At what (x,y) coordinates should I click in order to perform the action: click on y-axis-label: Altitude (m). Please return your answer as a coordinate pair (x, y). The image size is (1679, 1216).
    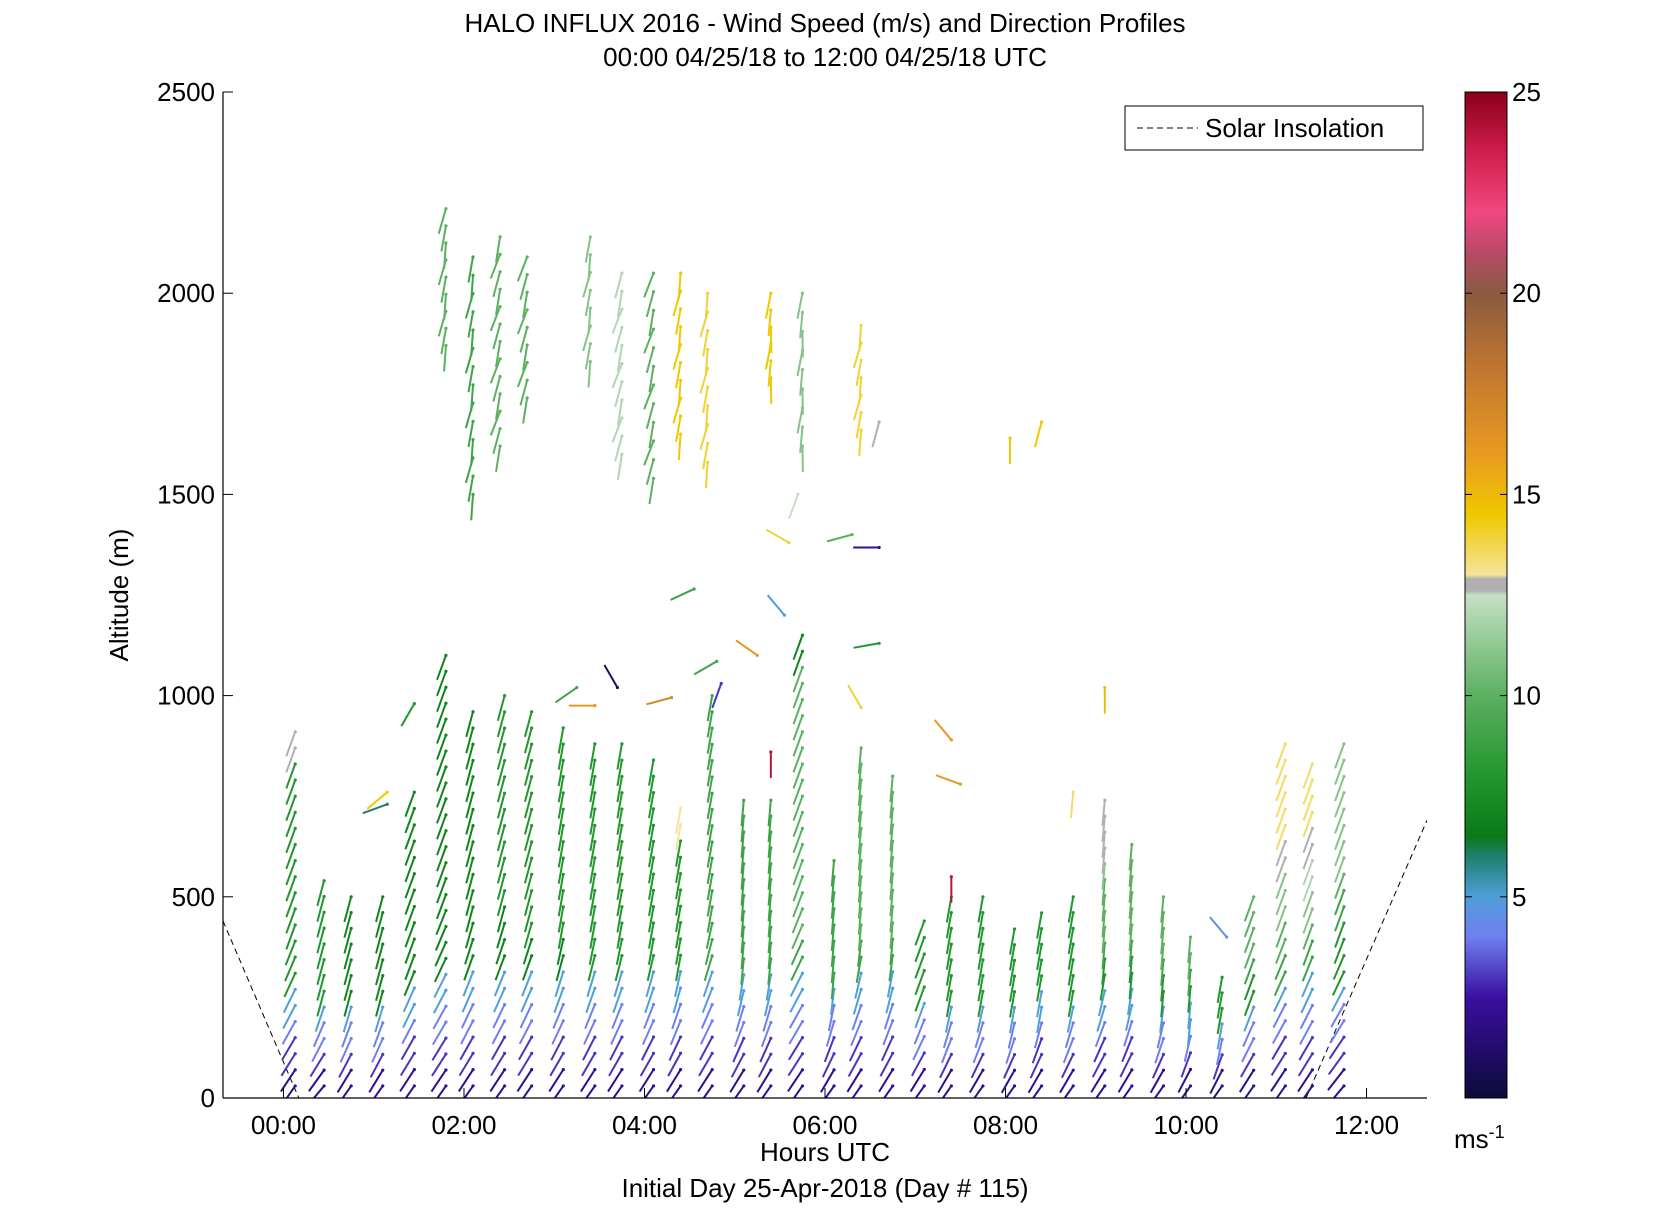
    Looking at the image, I should click on (119, 595).